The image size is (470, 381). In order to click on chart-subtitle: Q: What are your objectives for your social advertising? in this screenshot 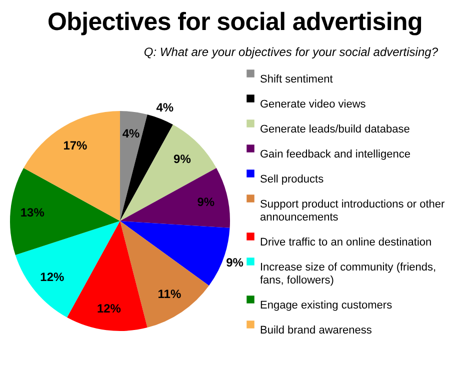, I will do `click(290, 52)`.